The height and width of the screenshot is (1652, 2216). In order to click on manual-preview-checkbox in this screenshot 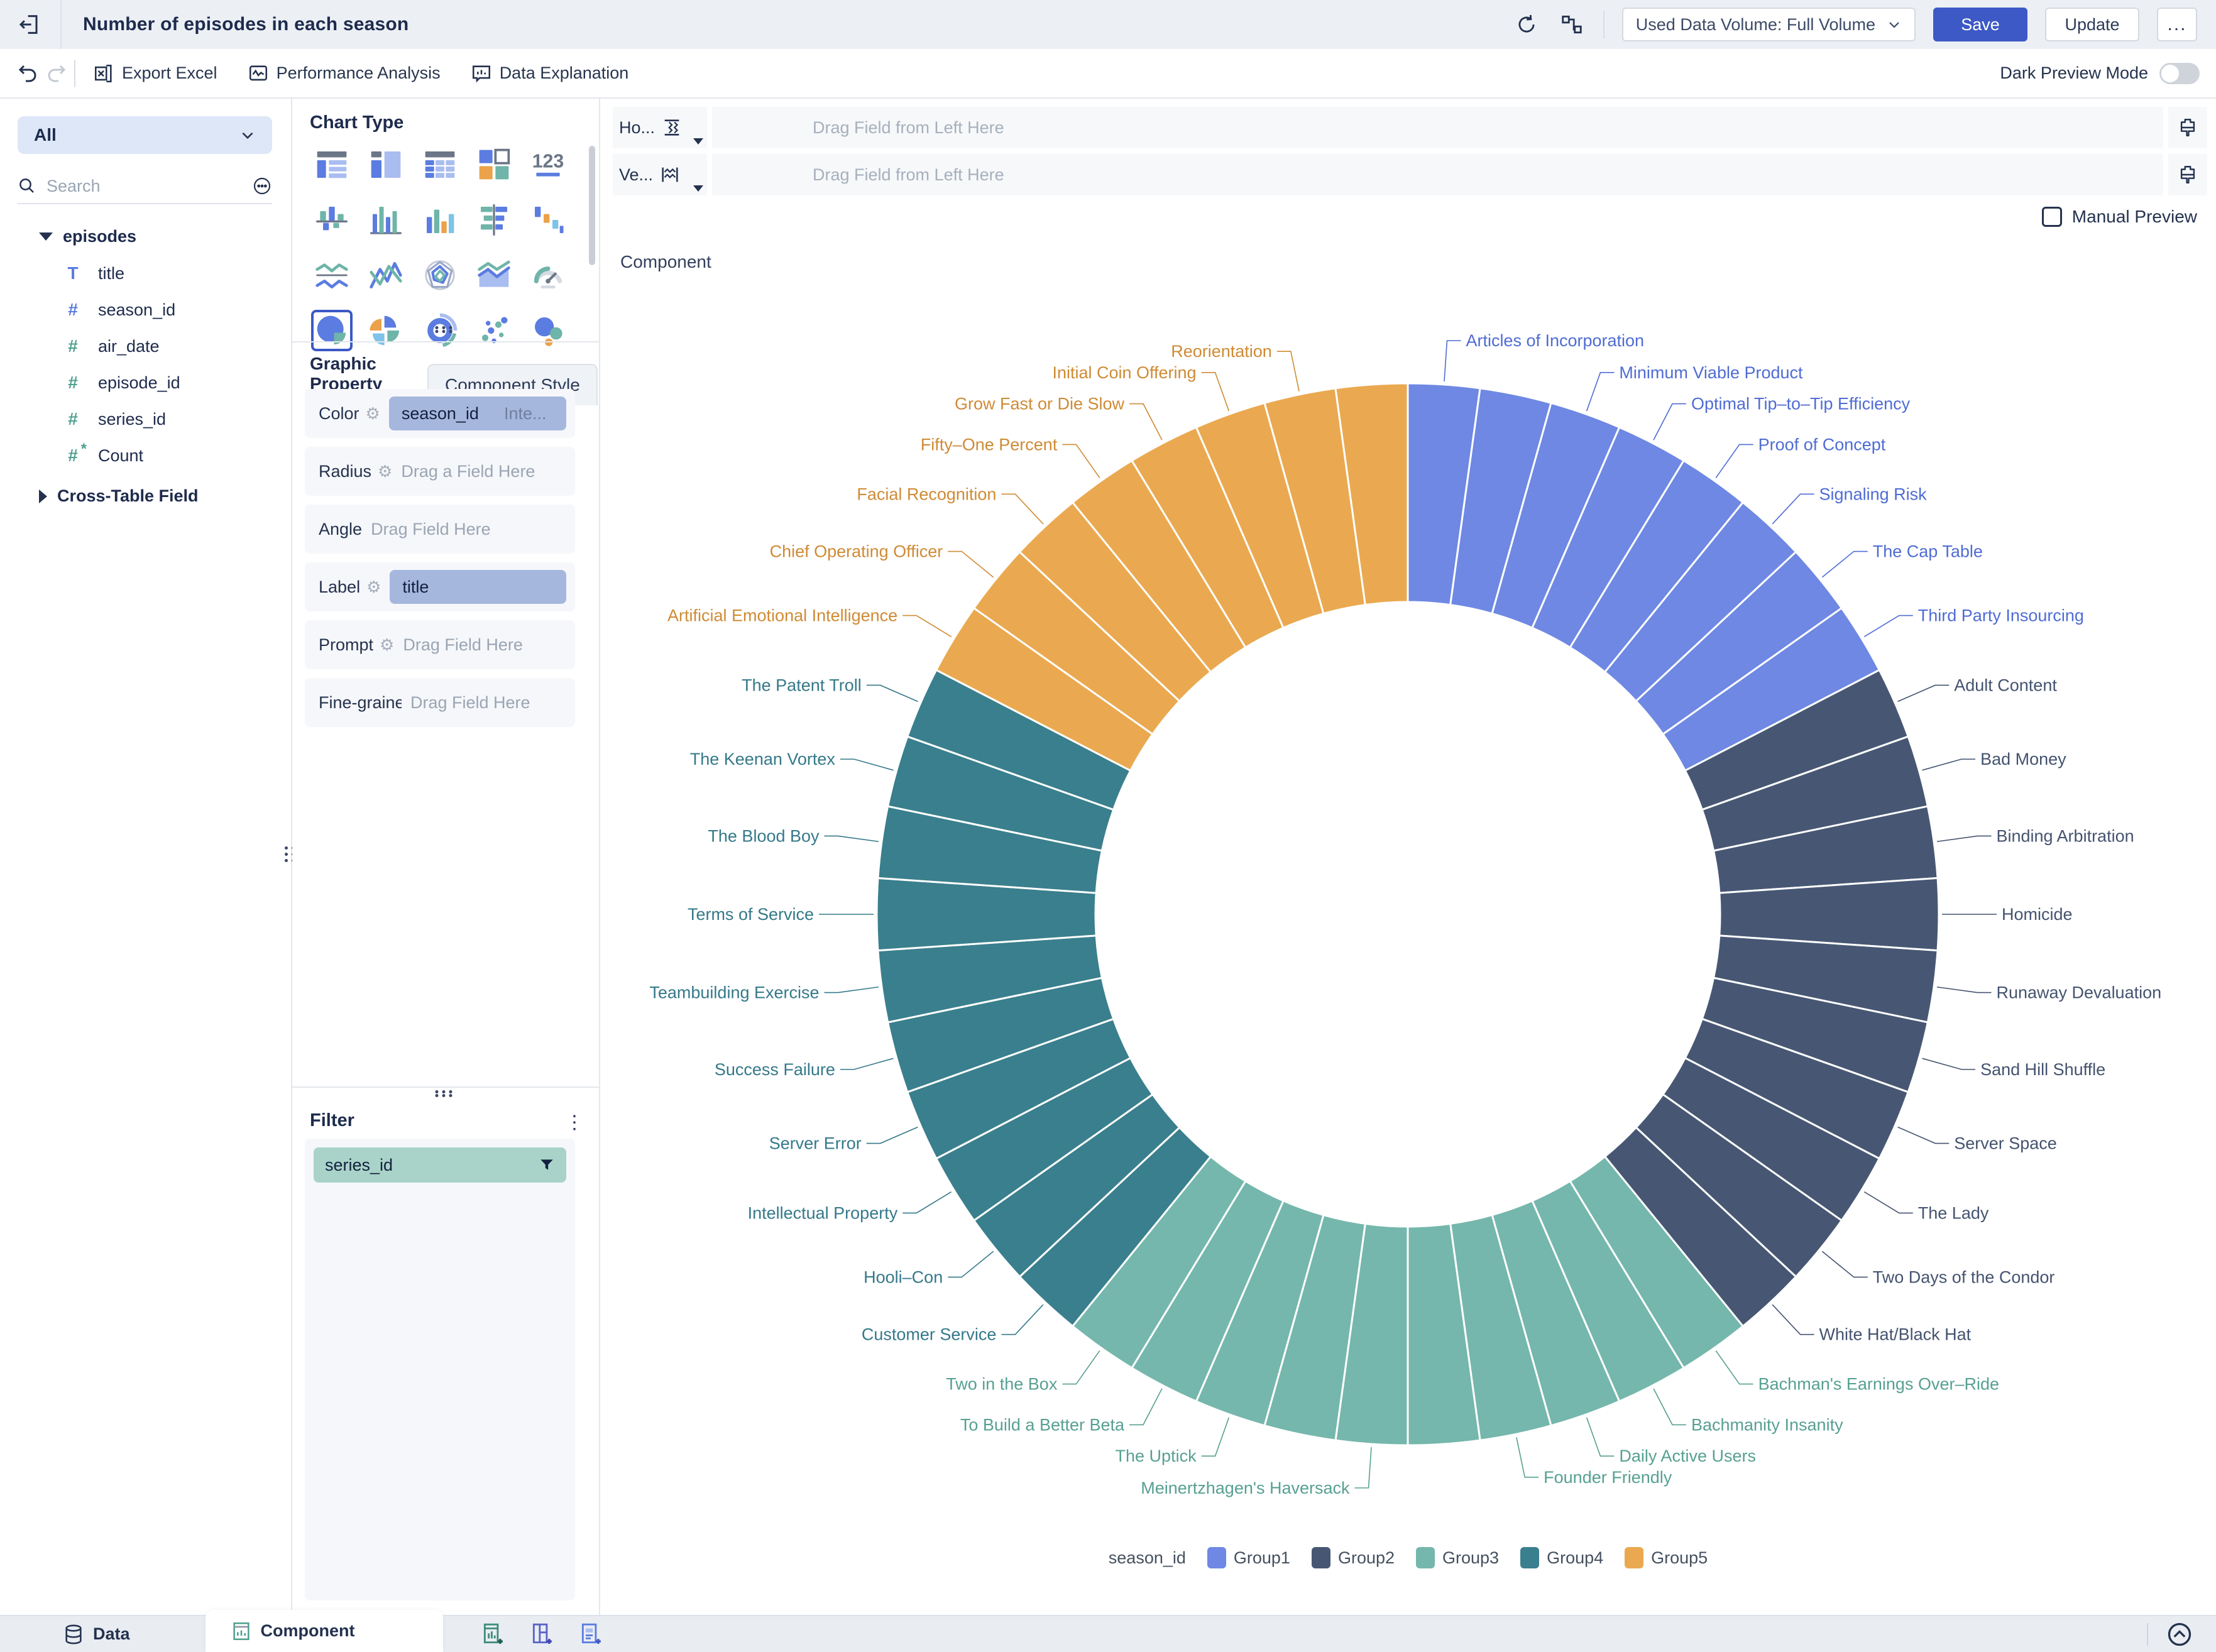, I will do `click(2051, 217)`.